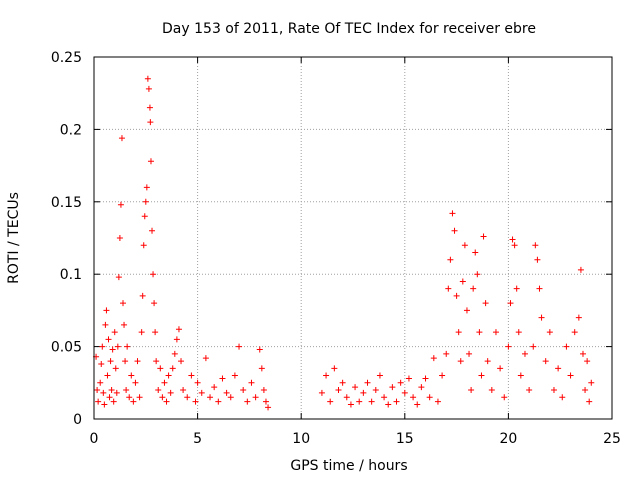 Image resolution: width=640 pixels, height=480 pixels. Describe the element at coordinates (77, 420) in the screenshot. I see `y-tick-label: 0` at that location.